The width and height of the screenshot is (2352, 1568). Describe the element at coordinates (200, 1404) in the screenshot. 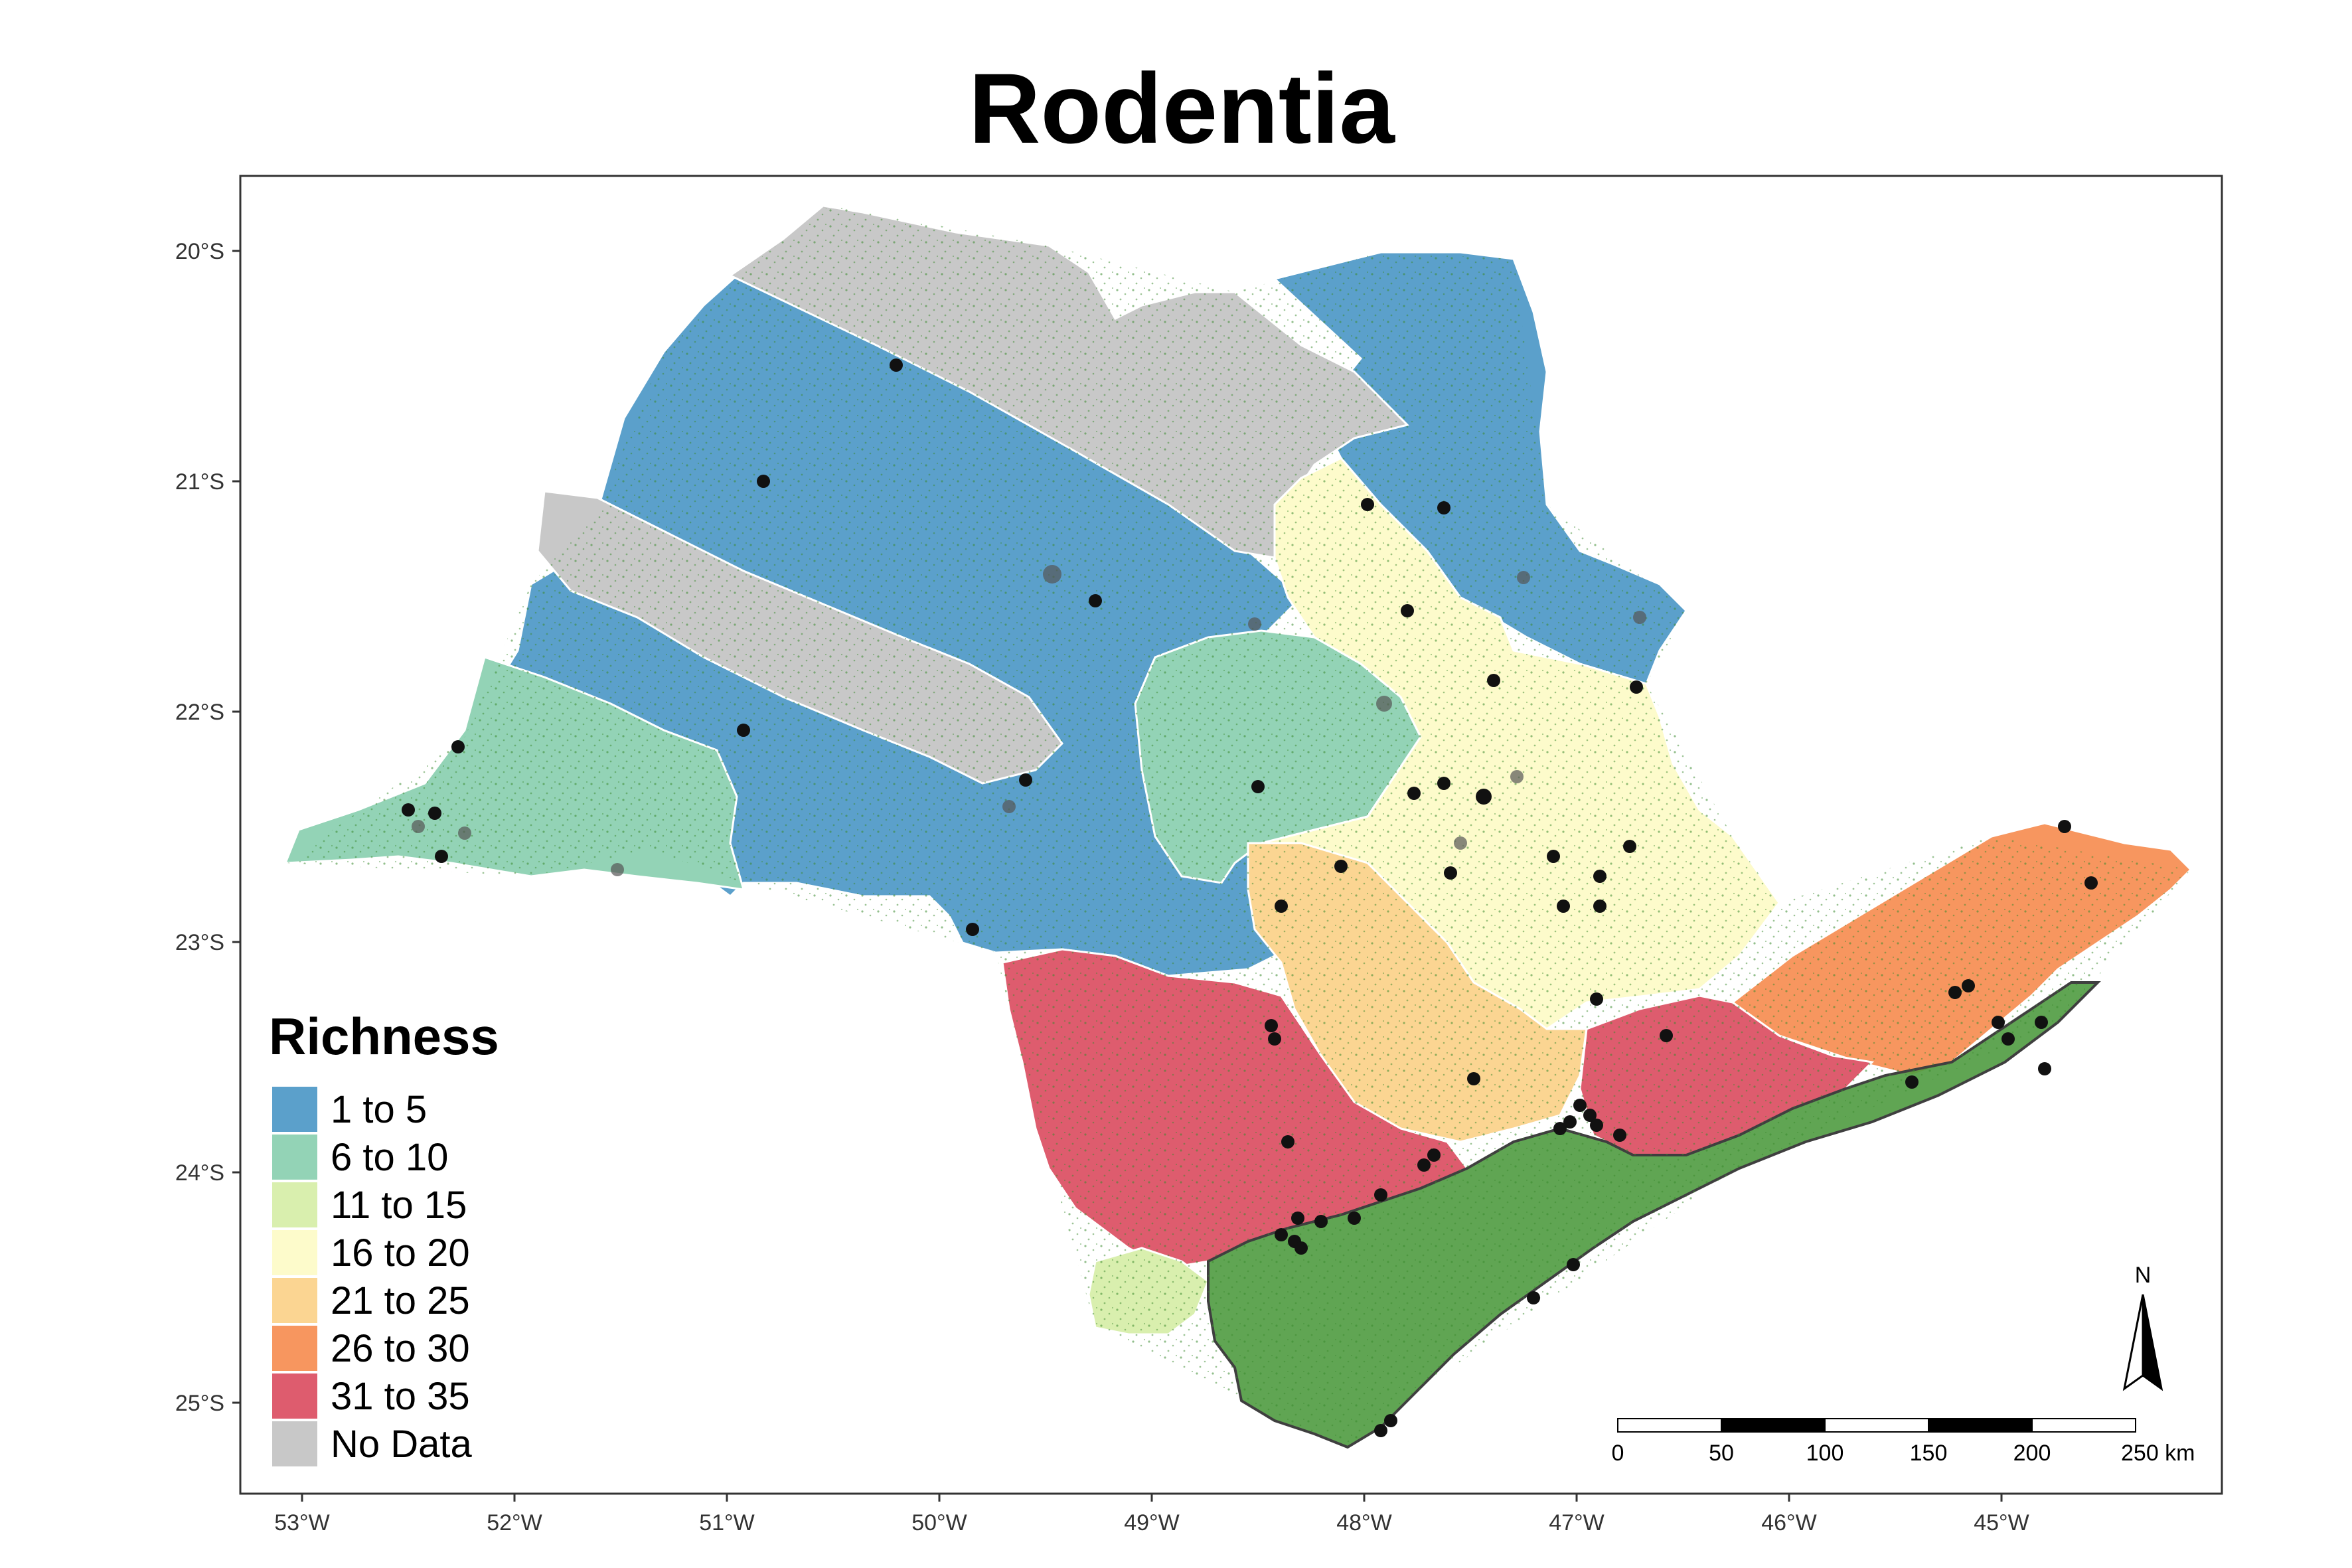

I see `y-tick-label: 25°S` at that location.